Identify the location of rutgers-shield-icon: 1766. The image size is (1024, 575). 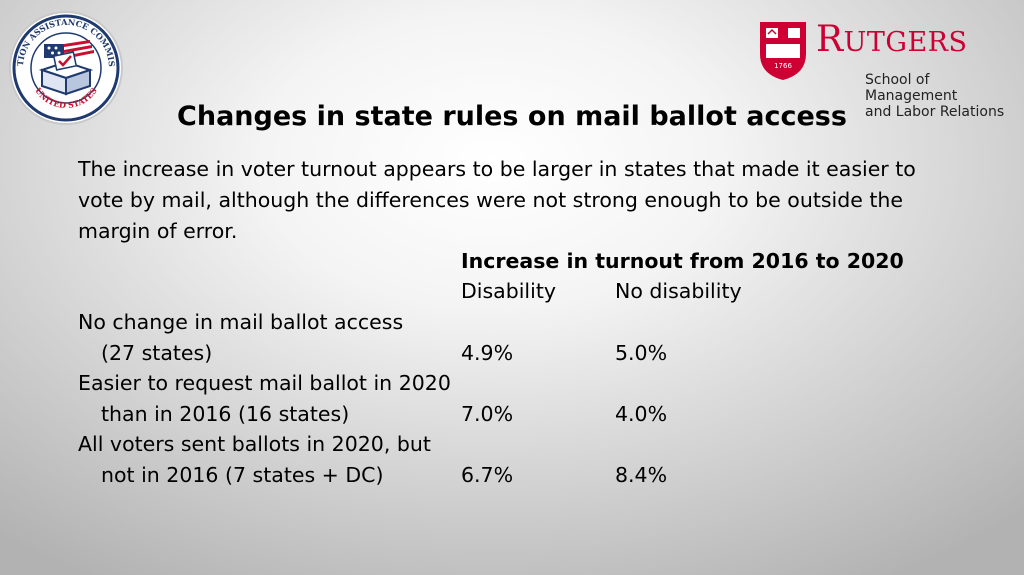
(783, 51).